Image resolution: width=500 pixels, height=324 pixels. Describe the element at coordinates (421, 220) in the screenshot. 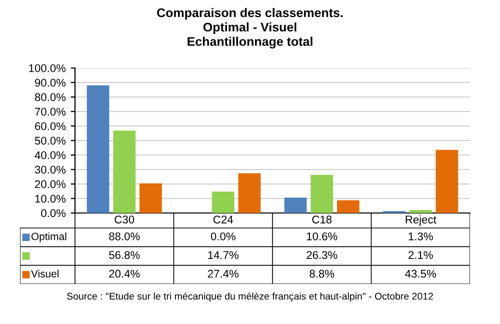

I see `x-tick-label: Reject` at that location.